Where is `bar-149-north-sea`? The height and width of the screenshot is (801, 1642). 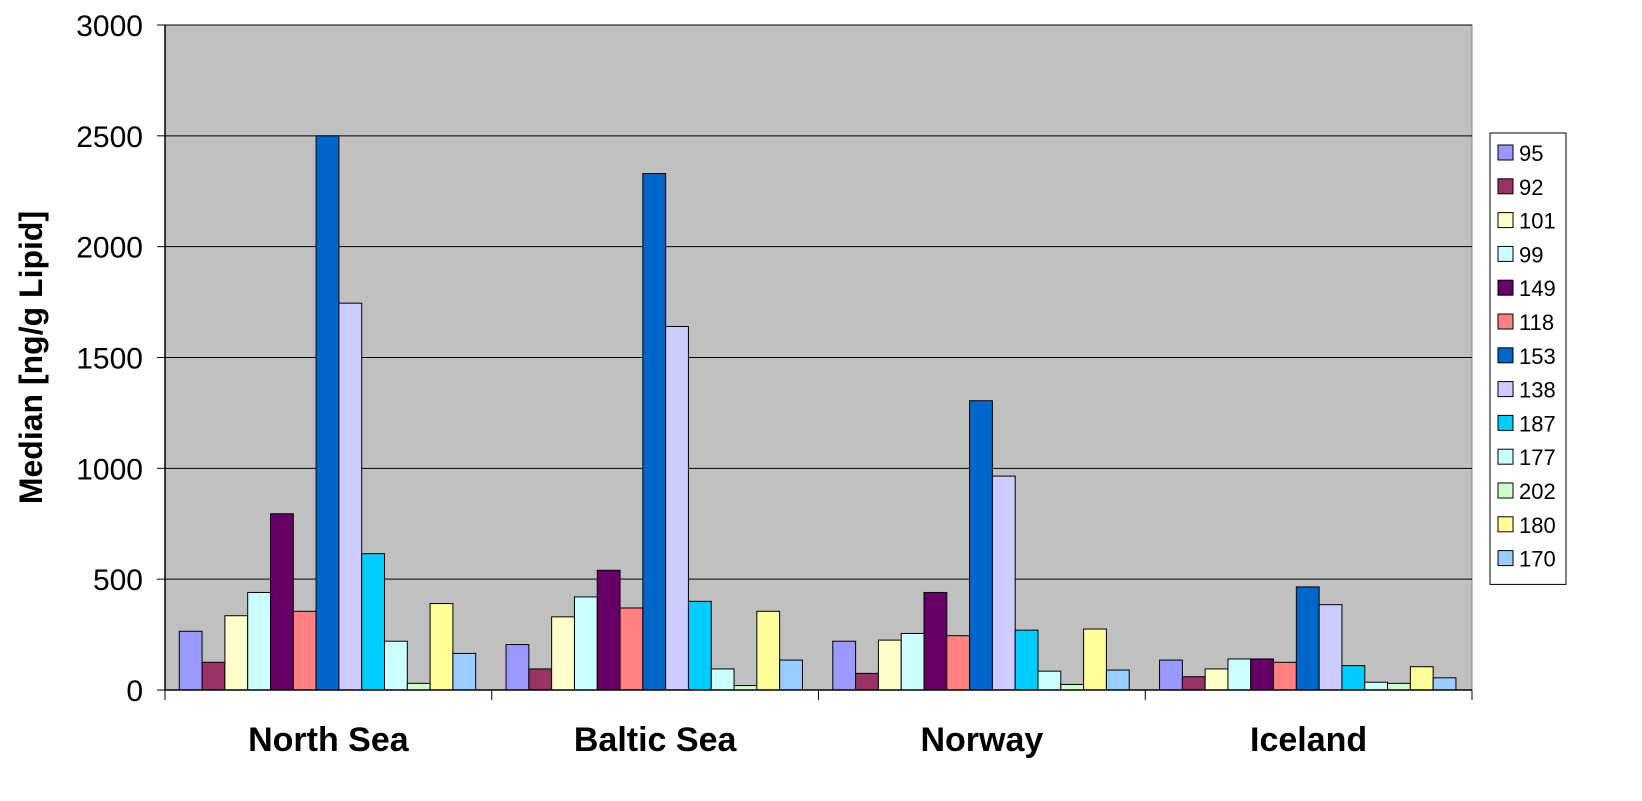
bar-149-north-sea is located at coordinates (282, 602).